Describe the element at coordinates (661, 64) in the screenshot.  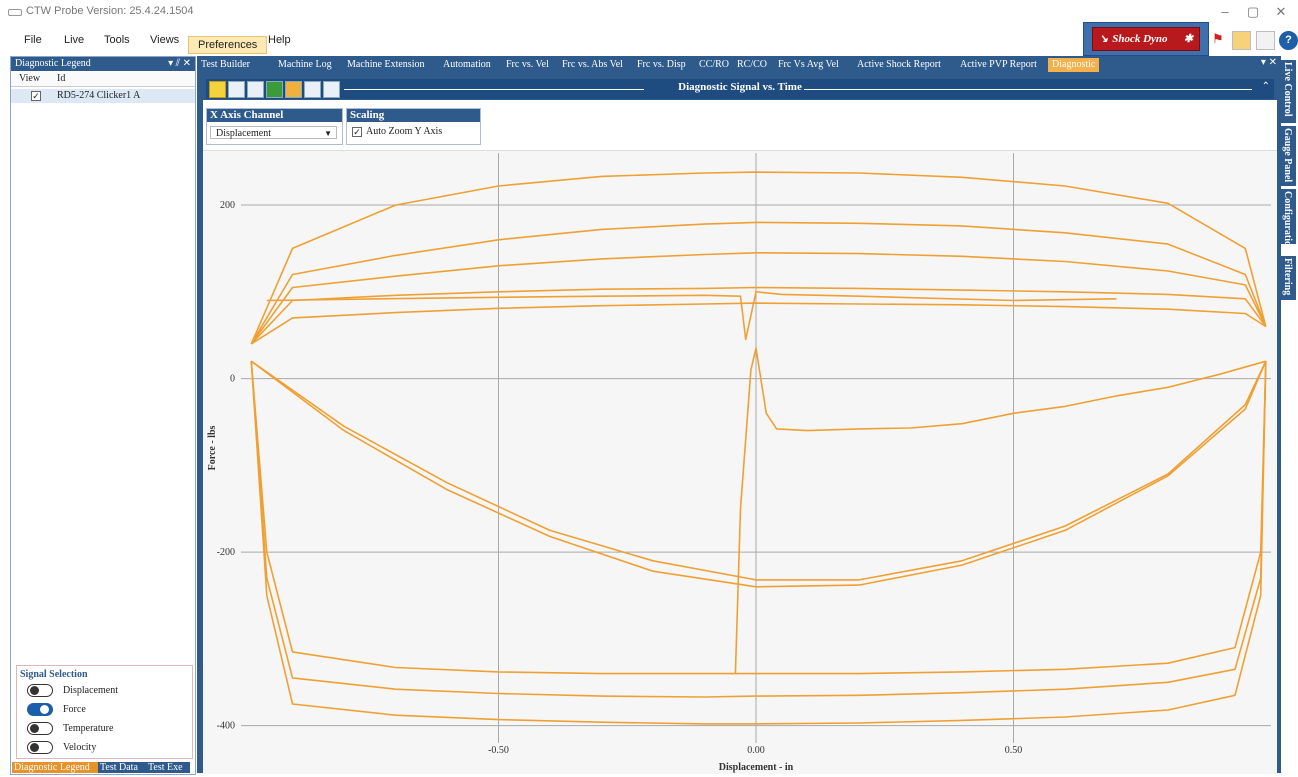
I see `tab-frc-vs-disp: Frc vs. Disp` at that location.